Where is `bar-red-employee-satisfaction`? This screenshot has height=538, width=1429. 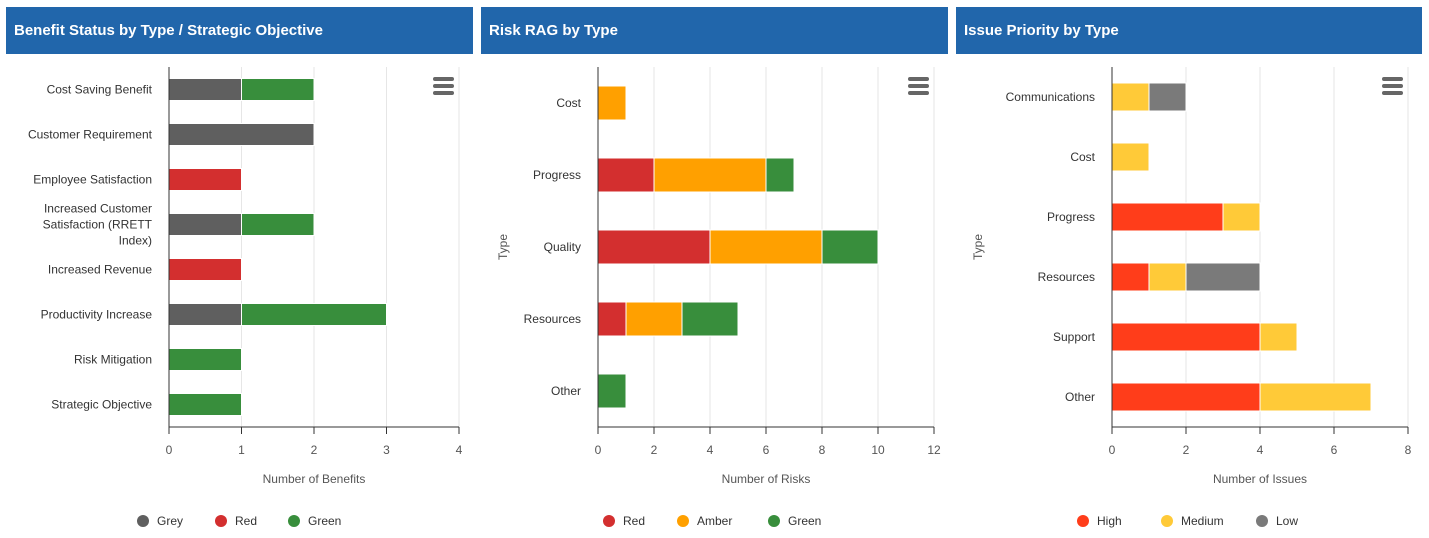 bar-red-employee-satisfaction is located at coordinates (205, 179).